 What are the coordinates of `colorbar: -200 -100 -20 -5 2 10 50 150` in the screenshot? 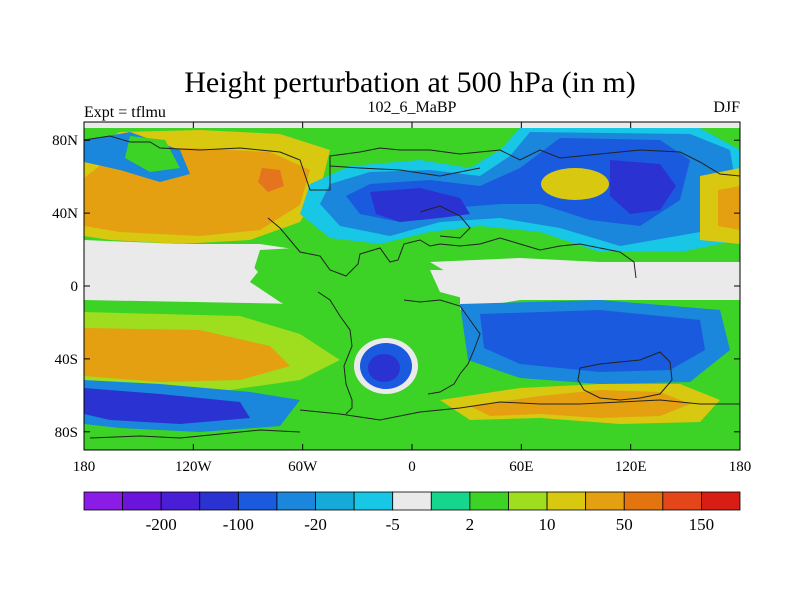 It's located at (412, 512).